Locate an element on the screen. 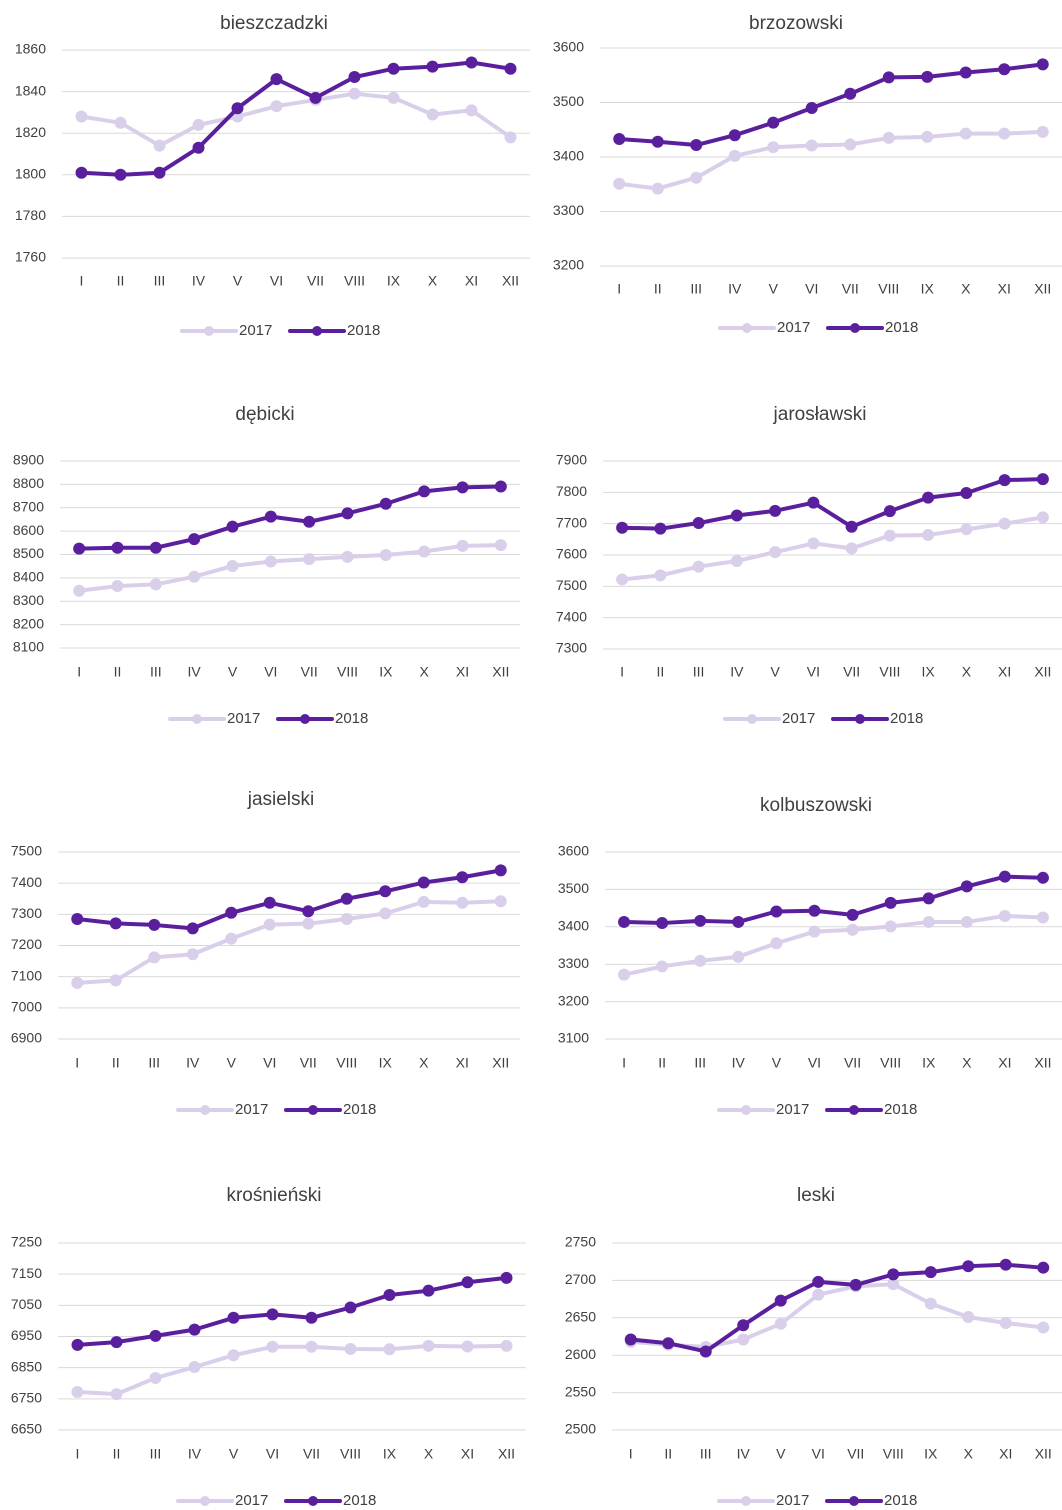 Image resolution: width=1062 pixels, height=1510 pixels. x-tick-label: VII is located at coordinates (308, 1063).